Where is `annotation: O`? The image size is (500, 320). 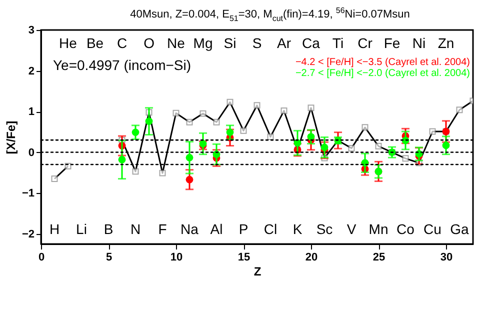 annotation: O is located at coordinates (149, 43).